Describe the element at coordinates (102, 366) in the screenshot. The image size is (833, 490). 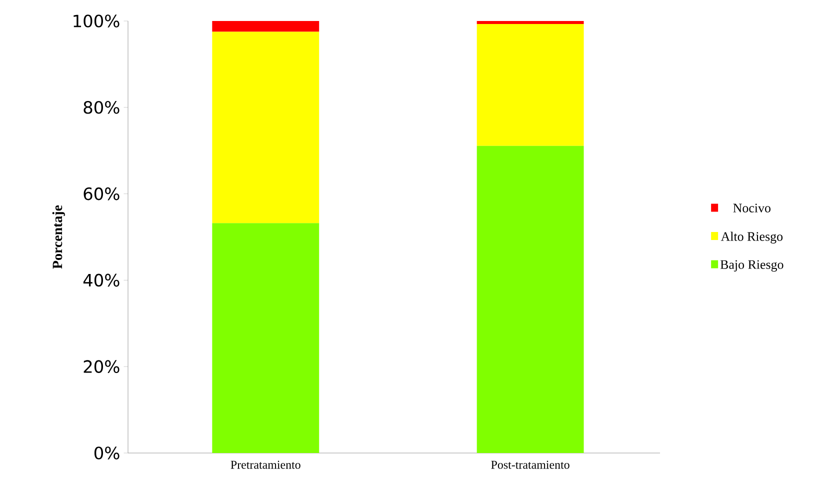
I see `y-tick-label: 20%` at that location.